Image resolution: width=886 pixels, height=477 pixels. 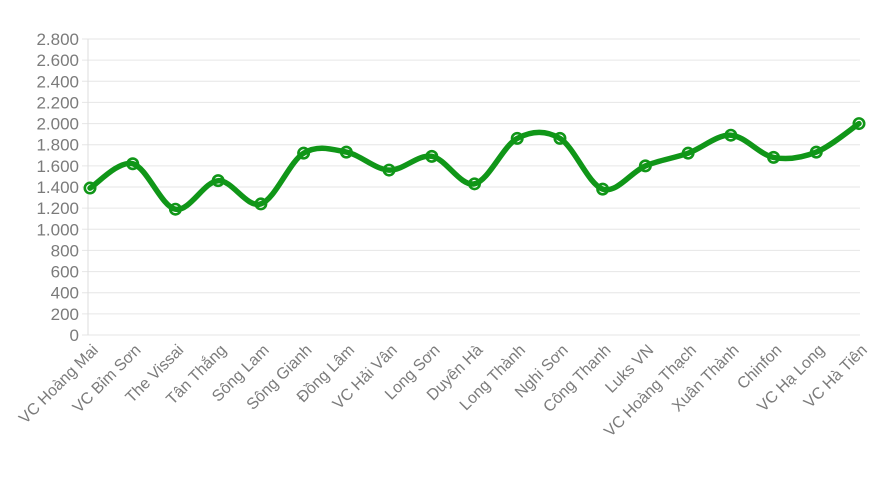 I want to click on y-axis-tick-label: 1.000, so click(x=57, y=229).